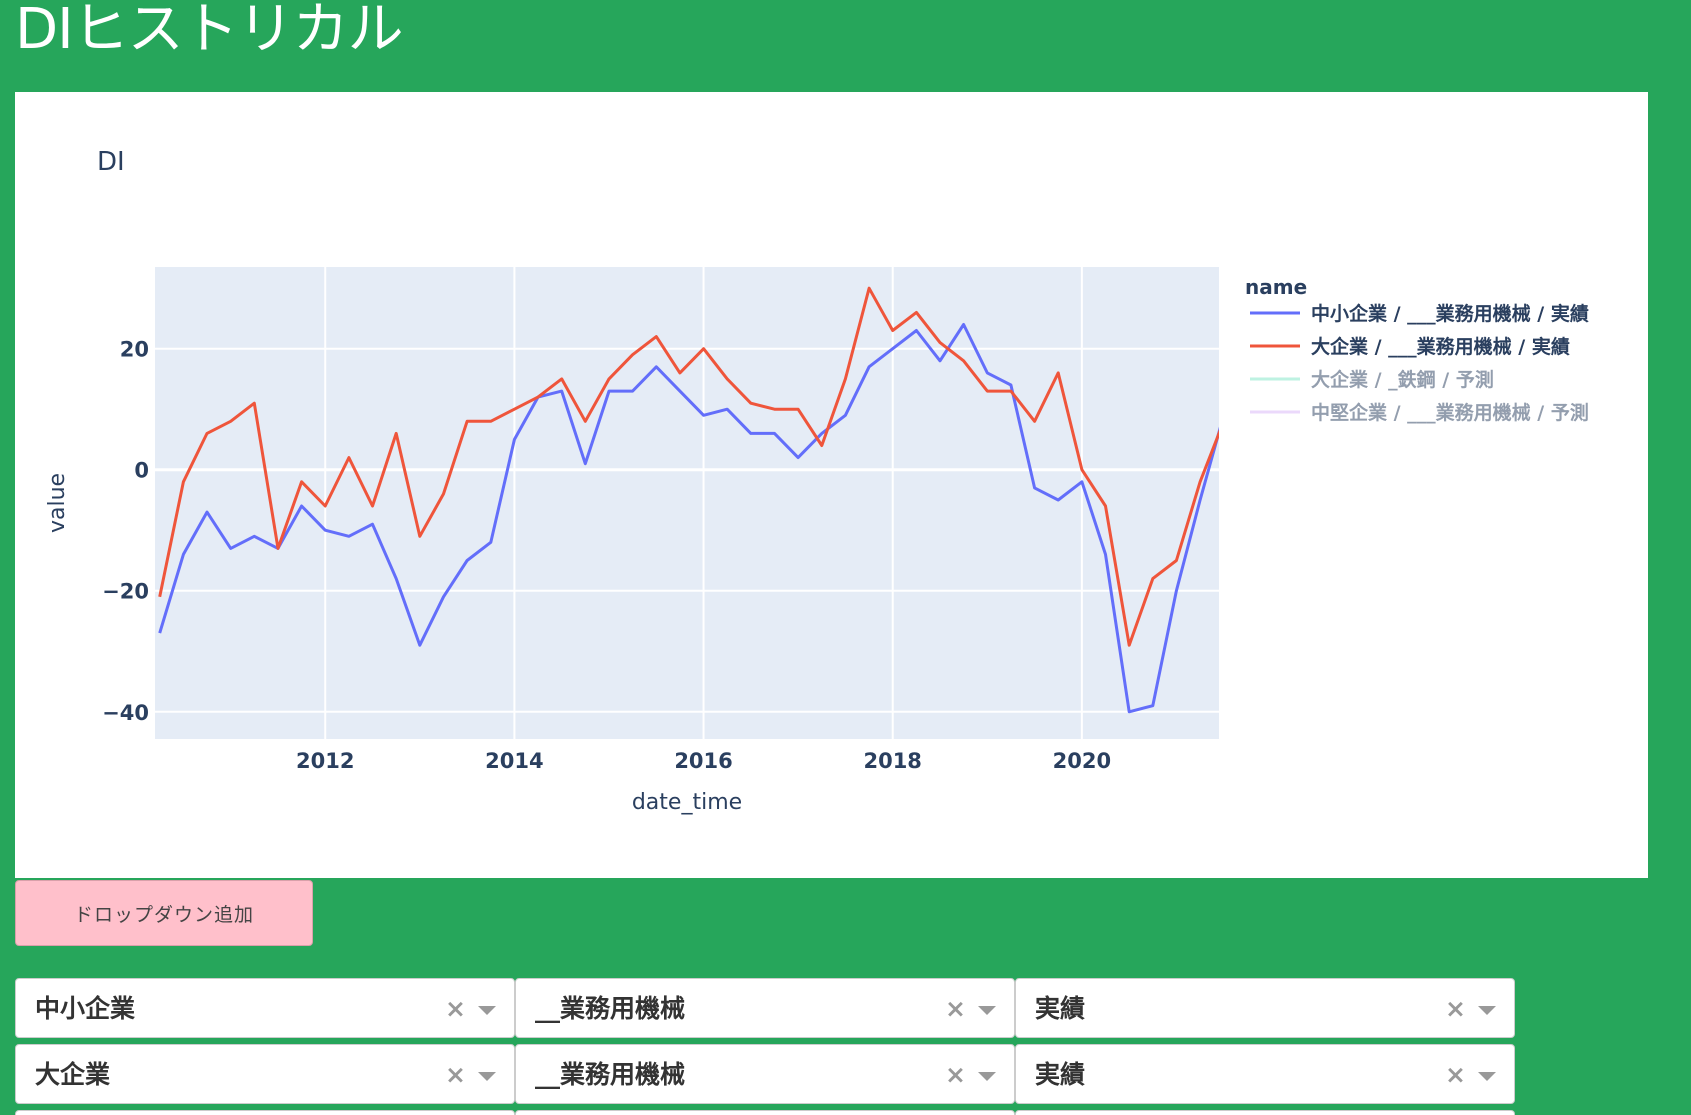 The image size is (1691, 1115). Describe the element at coordinates (1082, 761) in the screenshot. I see `x-tick-label: 2020` at that location.